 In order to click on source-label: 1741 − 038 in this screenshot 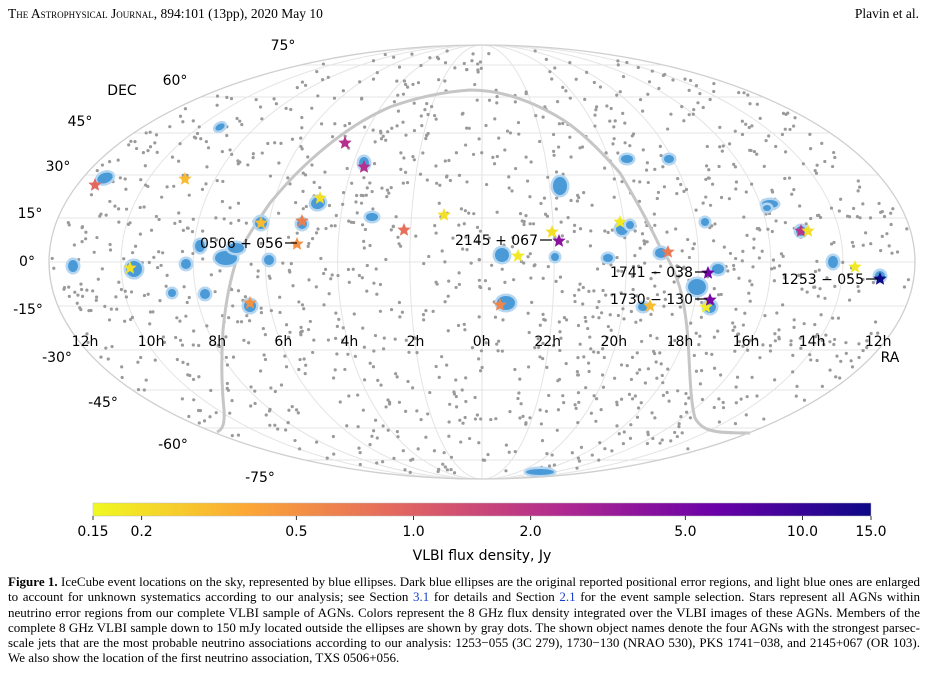, I will do `click(651, 273)`.